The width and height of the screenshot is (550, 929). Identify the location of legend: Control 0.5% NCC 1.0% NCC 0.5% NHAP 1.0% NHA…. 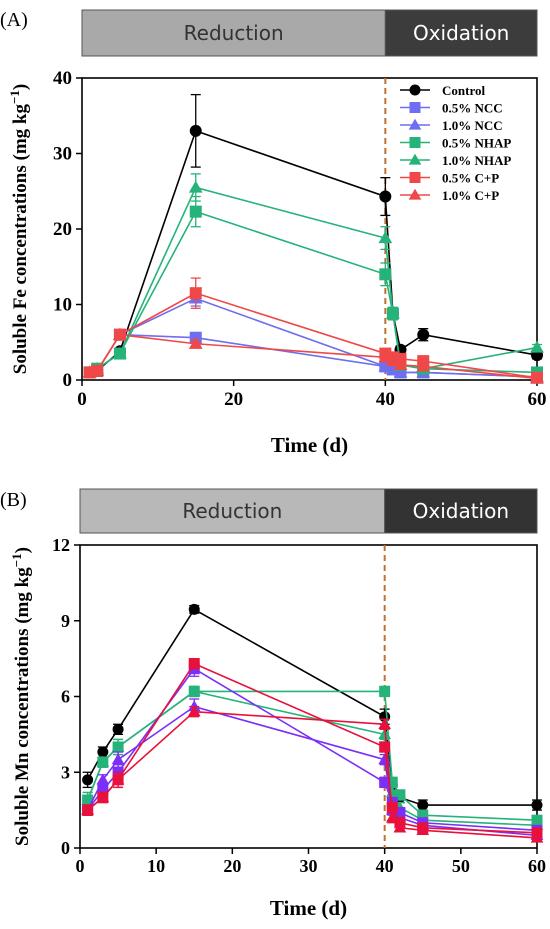
(455, 143).